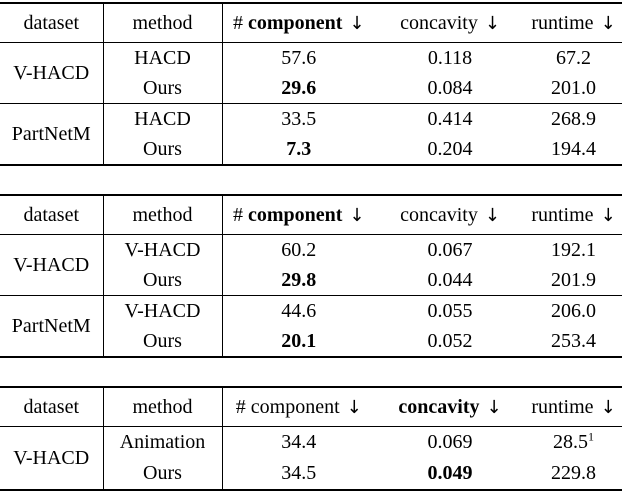 This screenshot has width=622, height=504. Describe the element at coordinates (591, 436) in the screenshot. I see `footnote-marker: 1` at that location.